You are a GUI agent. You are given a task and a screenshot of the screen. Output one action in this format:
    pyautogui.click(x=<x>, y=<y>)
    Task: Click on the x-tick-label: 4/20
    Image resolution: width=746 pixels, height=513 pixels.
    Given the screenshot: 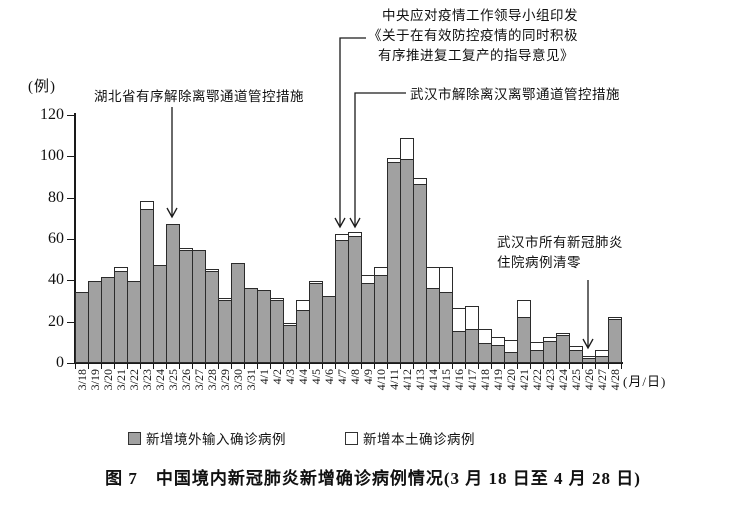 What is the action you would take?
    pyautogui.click(x=511, y=380)
    